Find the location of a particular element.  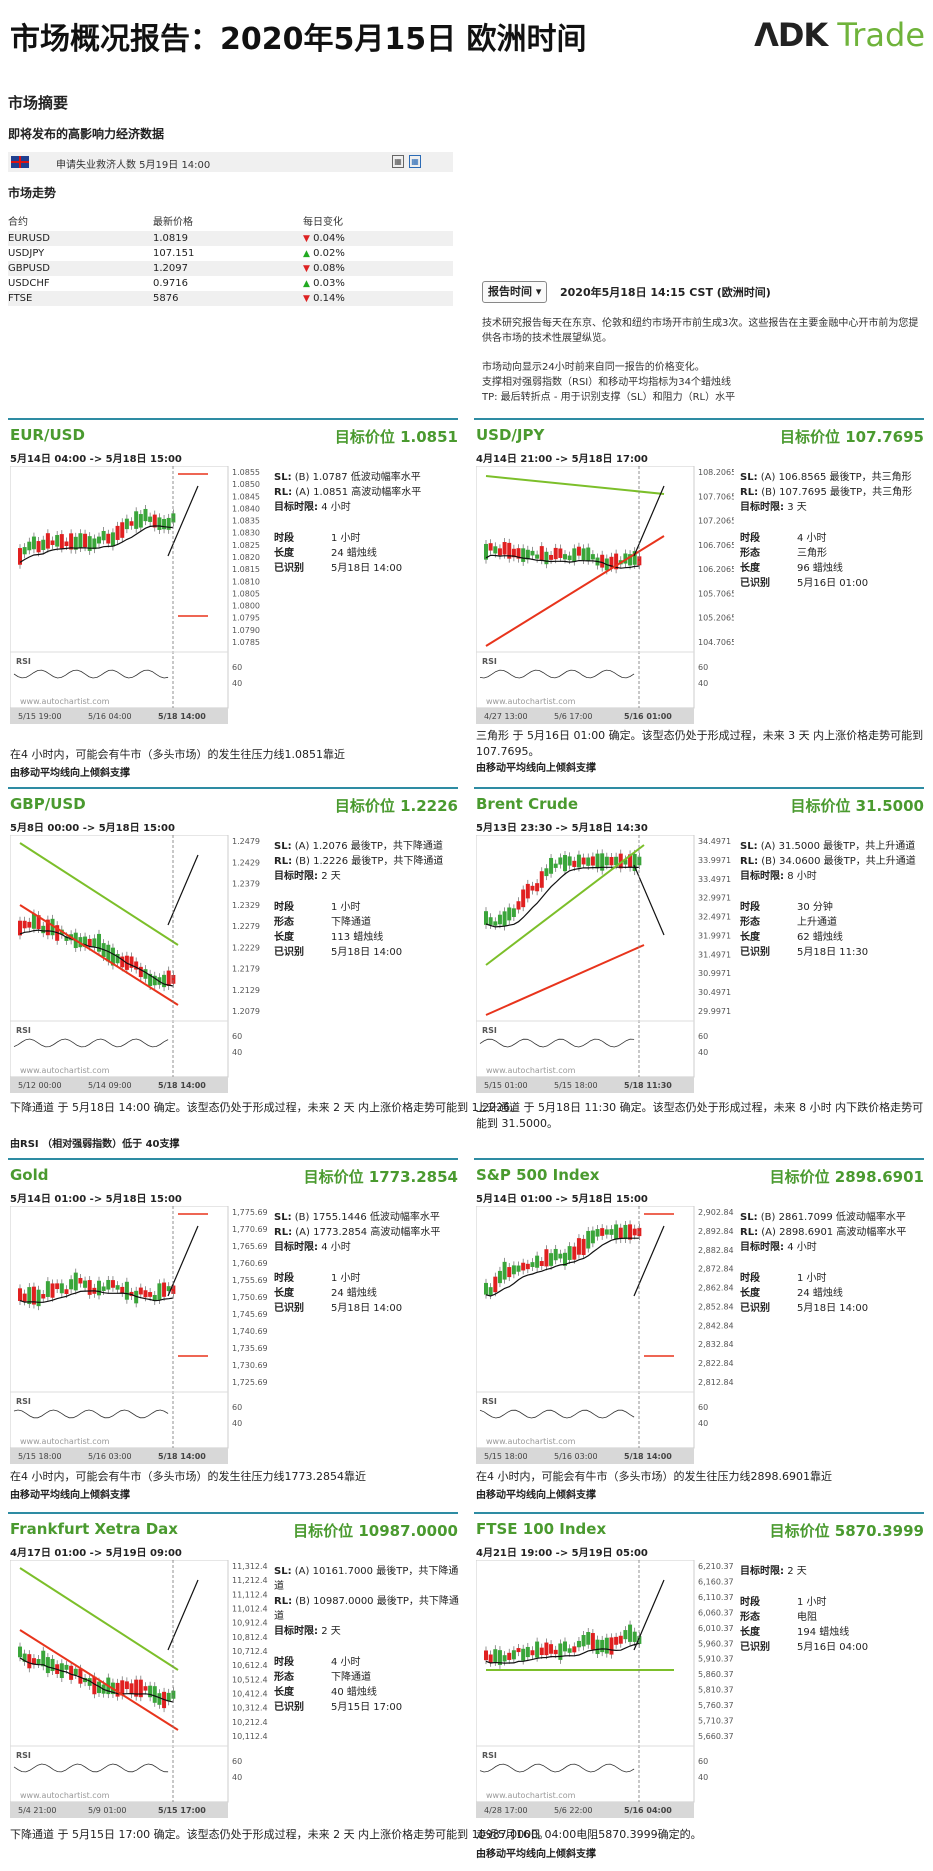

detail-row: 长度 40 蜡烛线 is located at coordinates (369, 1692).